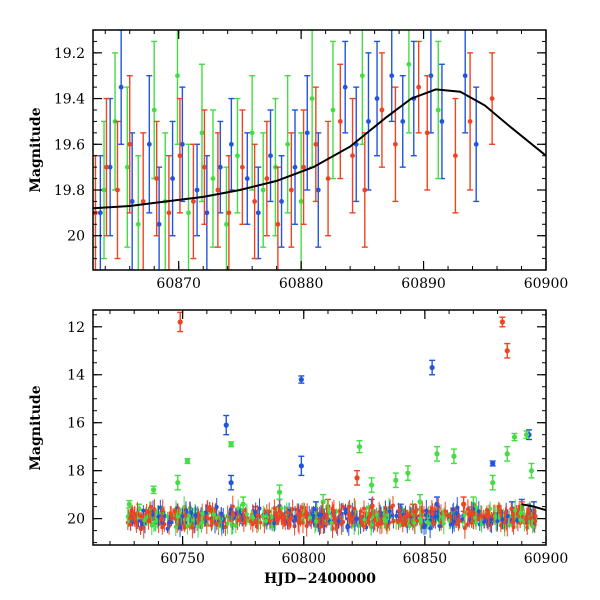 The height and width of the screenshot is (600, 600). Describe the element at coordinates (425, 559) in the screenshot. I see `x-tick-label: 60850` at that location.